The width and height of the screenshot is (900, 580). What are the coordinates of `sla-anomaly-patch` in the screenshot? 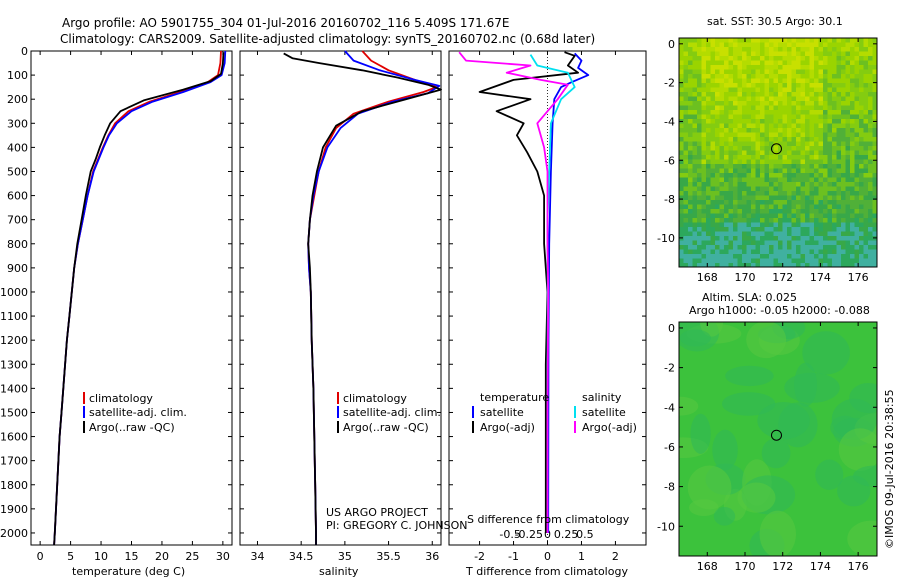 It's located at (864, 476).